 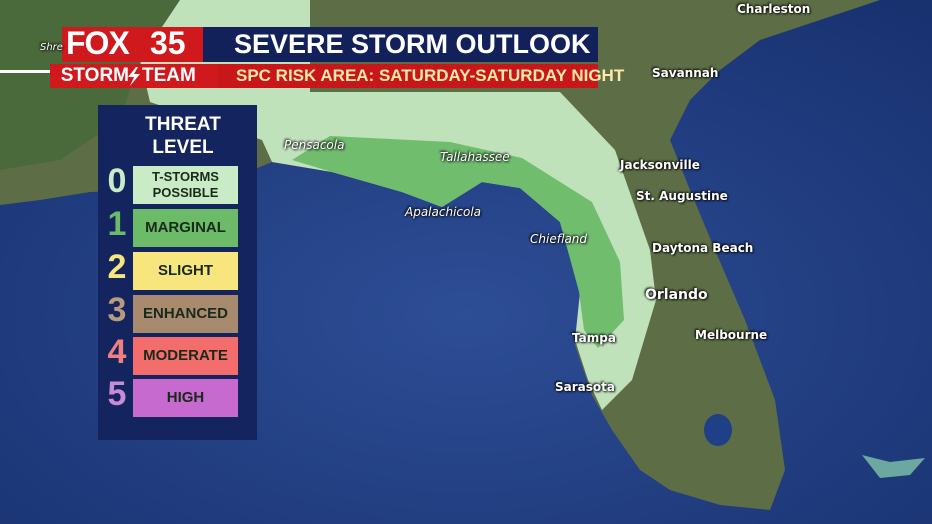 What do you see at coordinates (703, 248) in the screenshot?
I see `city-label: Daytona Beach` at bounding box center [703, 248].